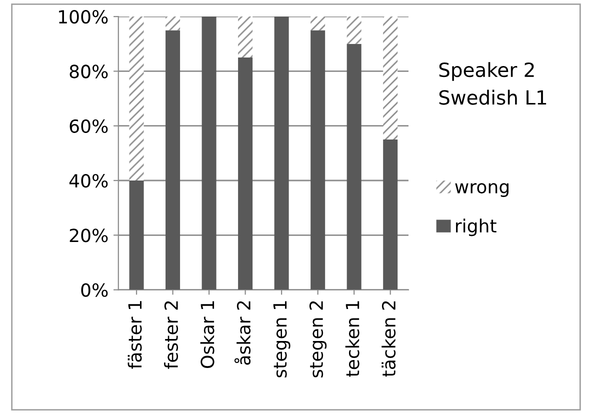 The height and width of the screenshot is (414, 592). I want to click on legend-label: right, so click(476, 227).